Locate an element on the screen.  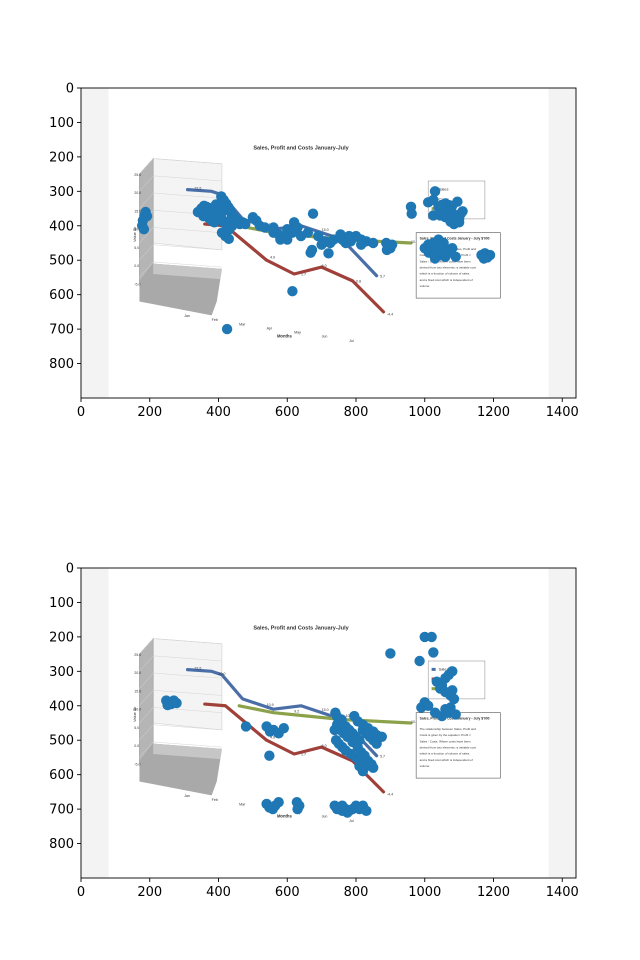
embedded-z-tick: 20.0 is located at coordinates (137, 193).